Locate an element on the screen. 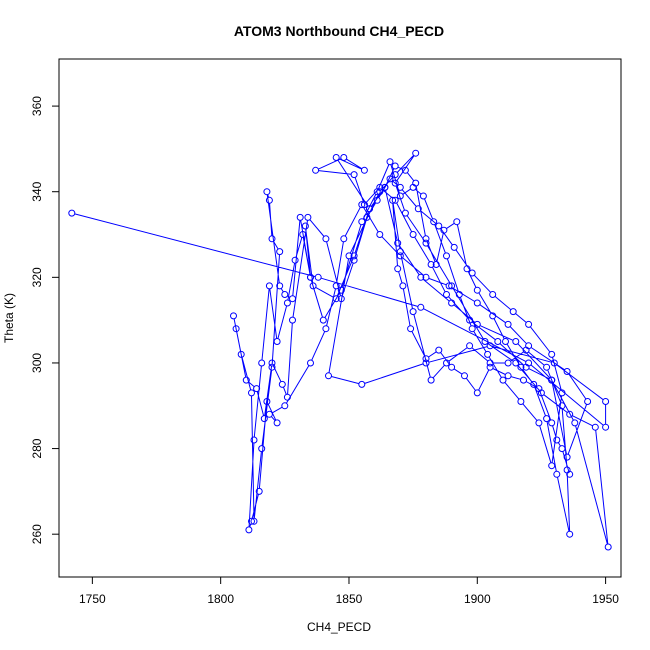 The height and width of the screenshot is (650, 650). y-axis: 260 280 300 320 340 360 is located at coordinates (44, 320).